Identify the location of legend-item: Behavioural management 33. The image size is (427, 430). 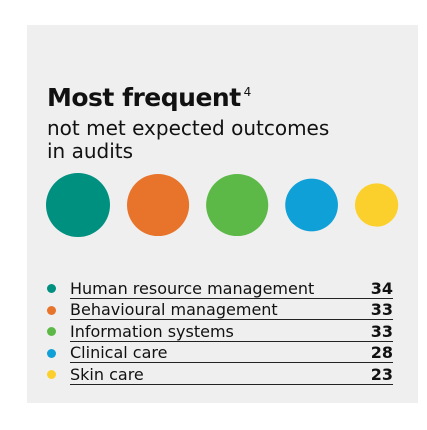
(231, 310).